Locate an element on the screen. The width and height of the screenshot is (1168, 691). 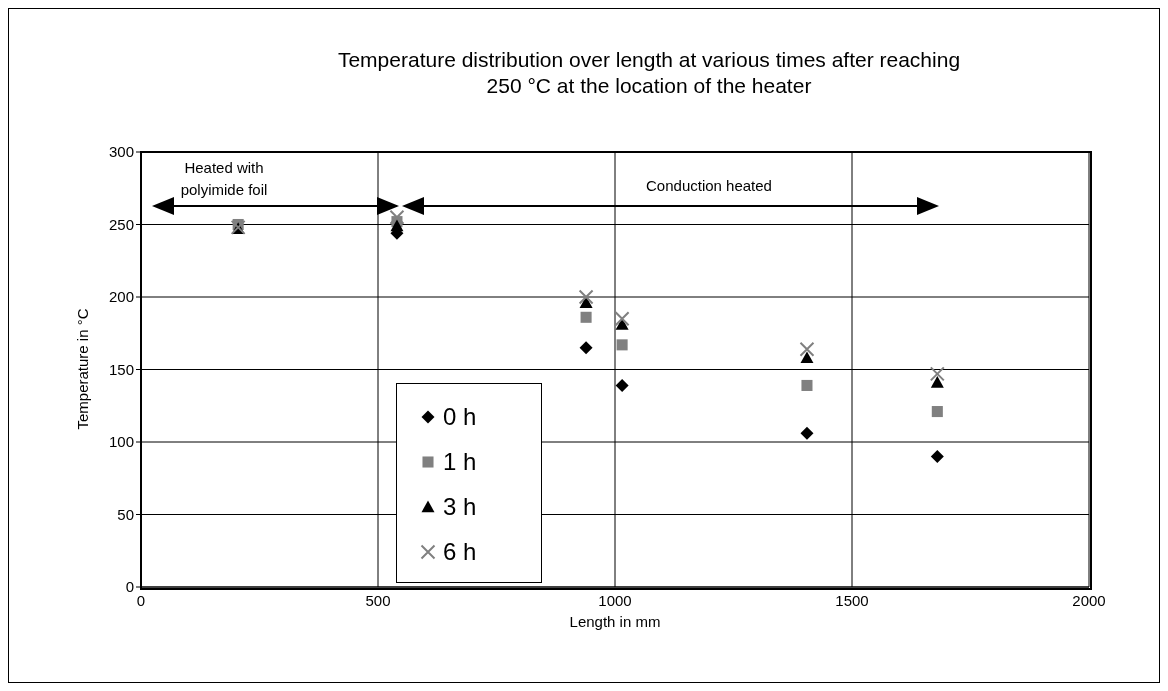
y-tick-label: 300 is located at coordinates (121, 152).